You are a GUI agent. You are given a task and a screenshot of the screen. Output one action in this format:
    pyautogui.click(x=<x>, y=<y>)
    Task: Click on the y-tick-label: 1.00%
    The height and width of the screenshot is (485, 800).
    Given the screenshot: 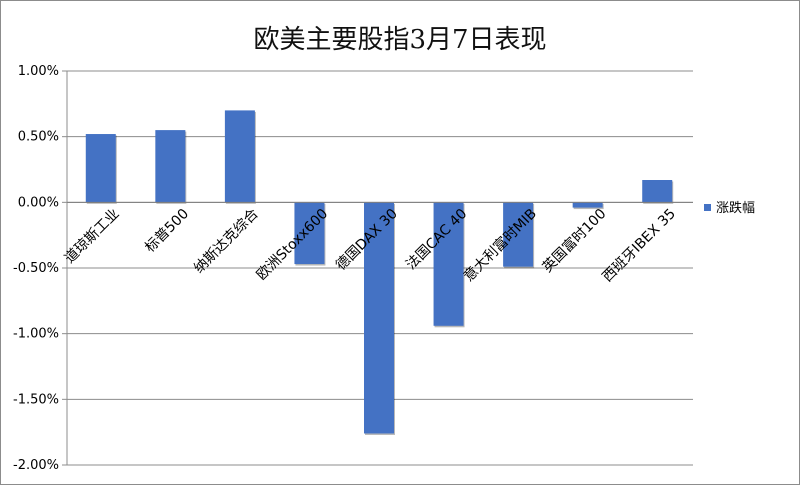 What is the action you would take?
    pyautogui.click(x=38, y=71)
    